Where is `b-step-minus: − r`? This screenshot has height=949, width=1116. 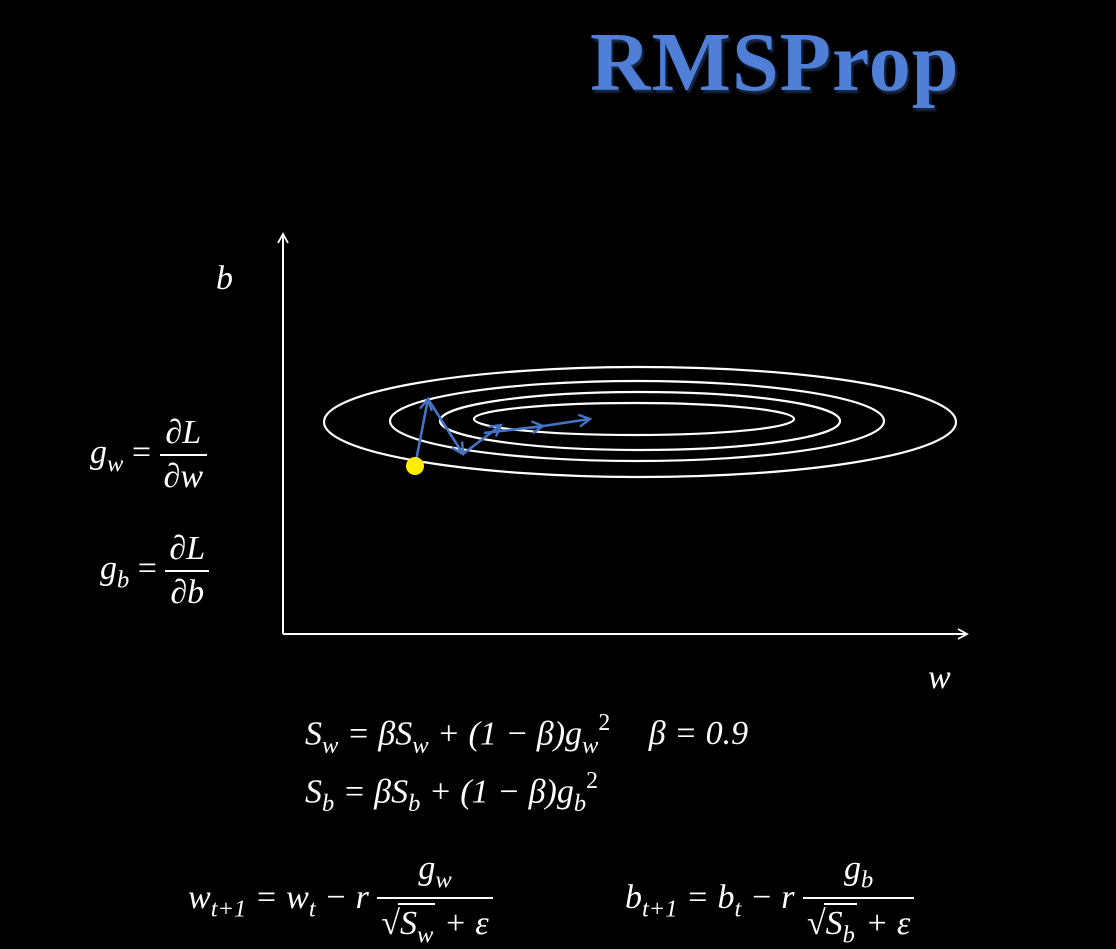 b-step-minus: − r is located at coordinates (768, 897).